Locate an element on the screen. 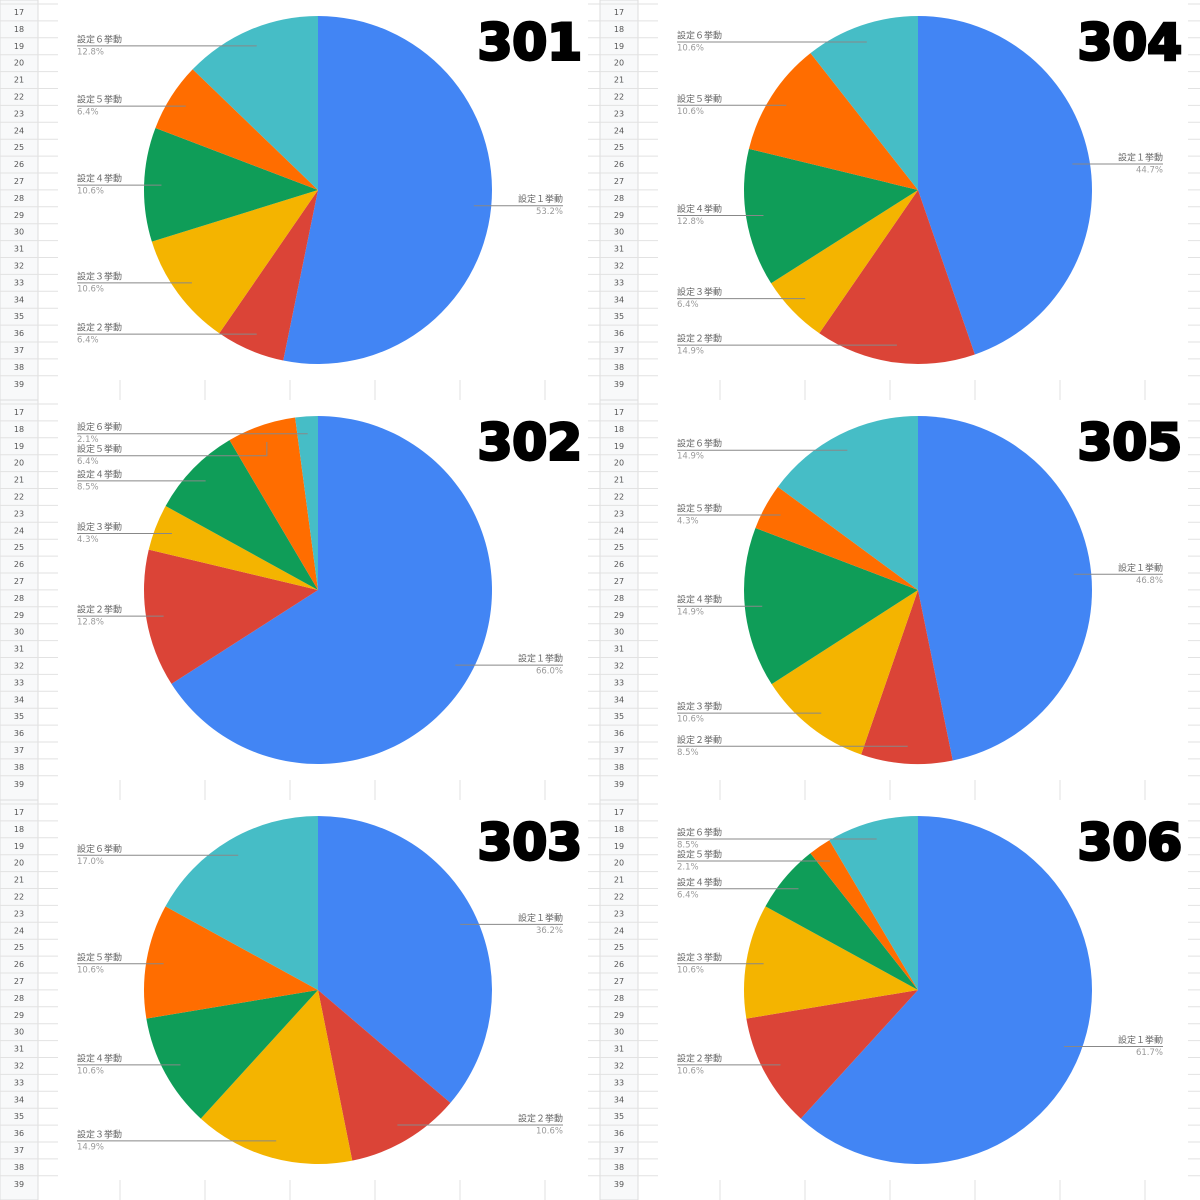 The height and width of the screenshot is (1200, 1200). row-number: 28 is located at coordinates (19, 998).